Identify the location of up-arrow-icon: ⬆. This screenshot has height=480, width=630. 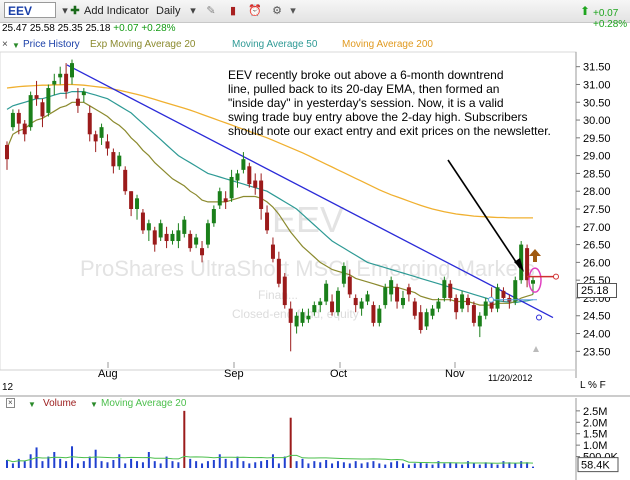
(585, 11).